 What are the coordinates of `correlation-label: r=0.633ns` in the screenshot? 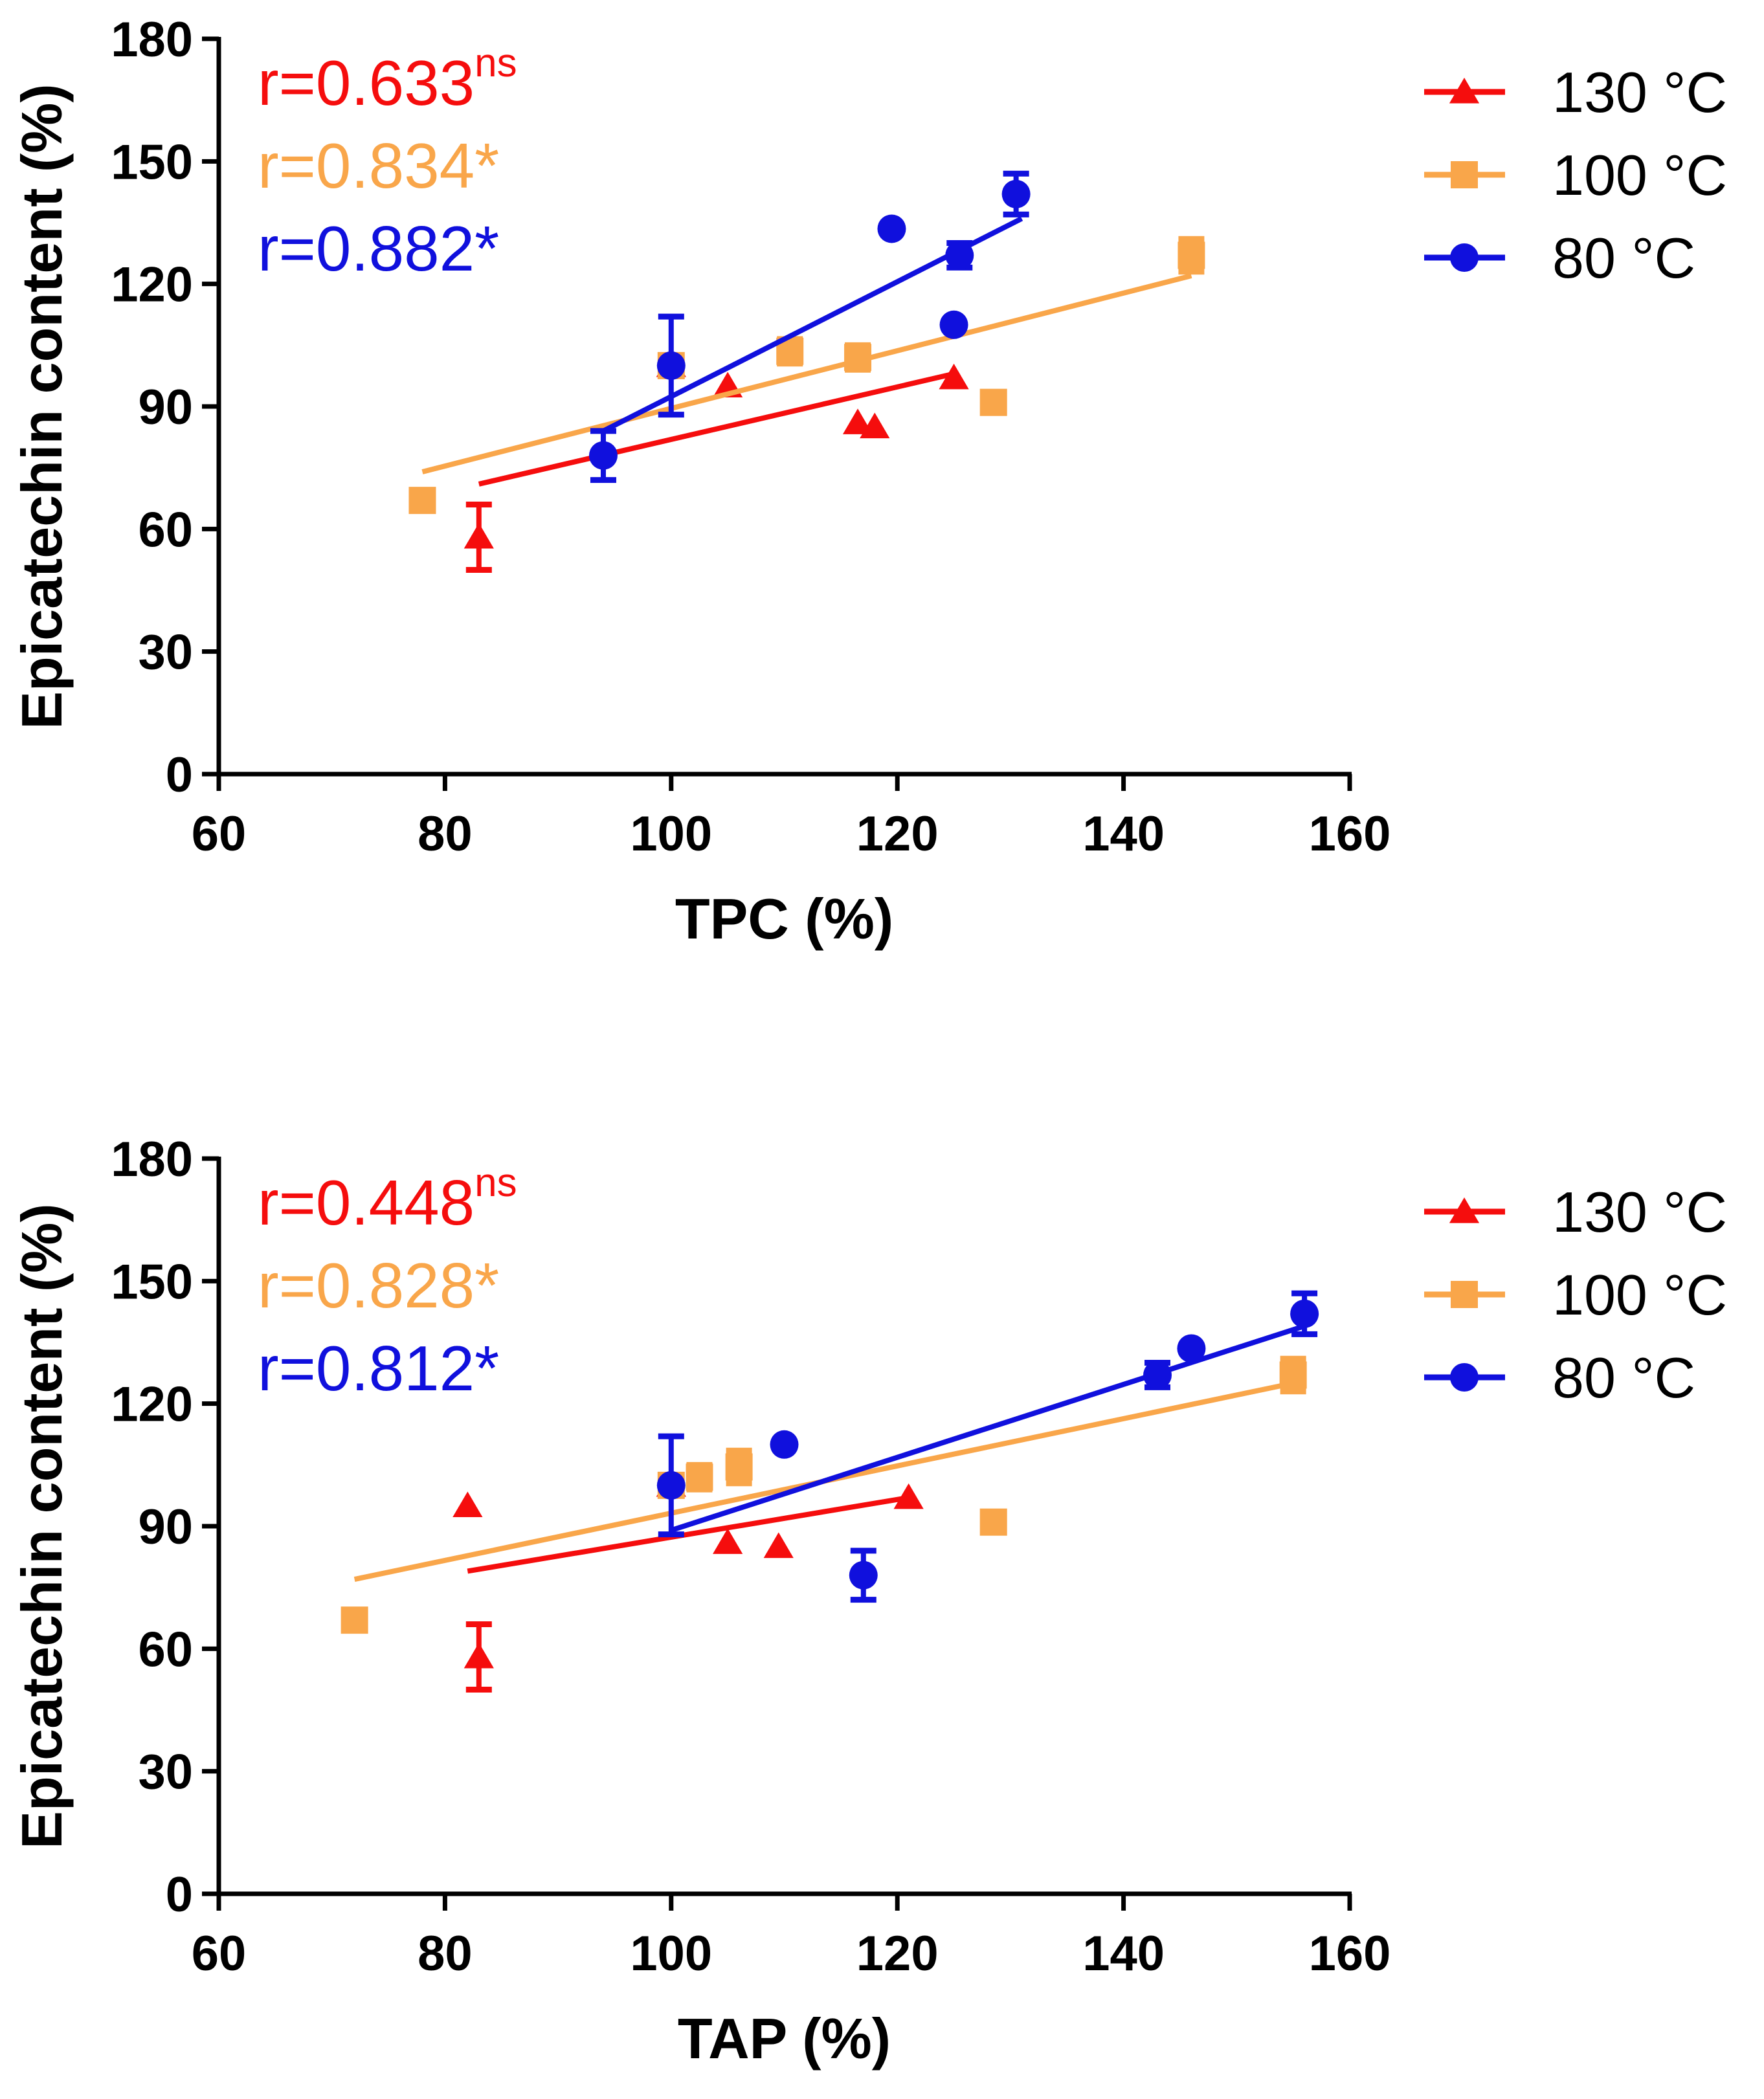 It's located at (388, 79).